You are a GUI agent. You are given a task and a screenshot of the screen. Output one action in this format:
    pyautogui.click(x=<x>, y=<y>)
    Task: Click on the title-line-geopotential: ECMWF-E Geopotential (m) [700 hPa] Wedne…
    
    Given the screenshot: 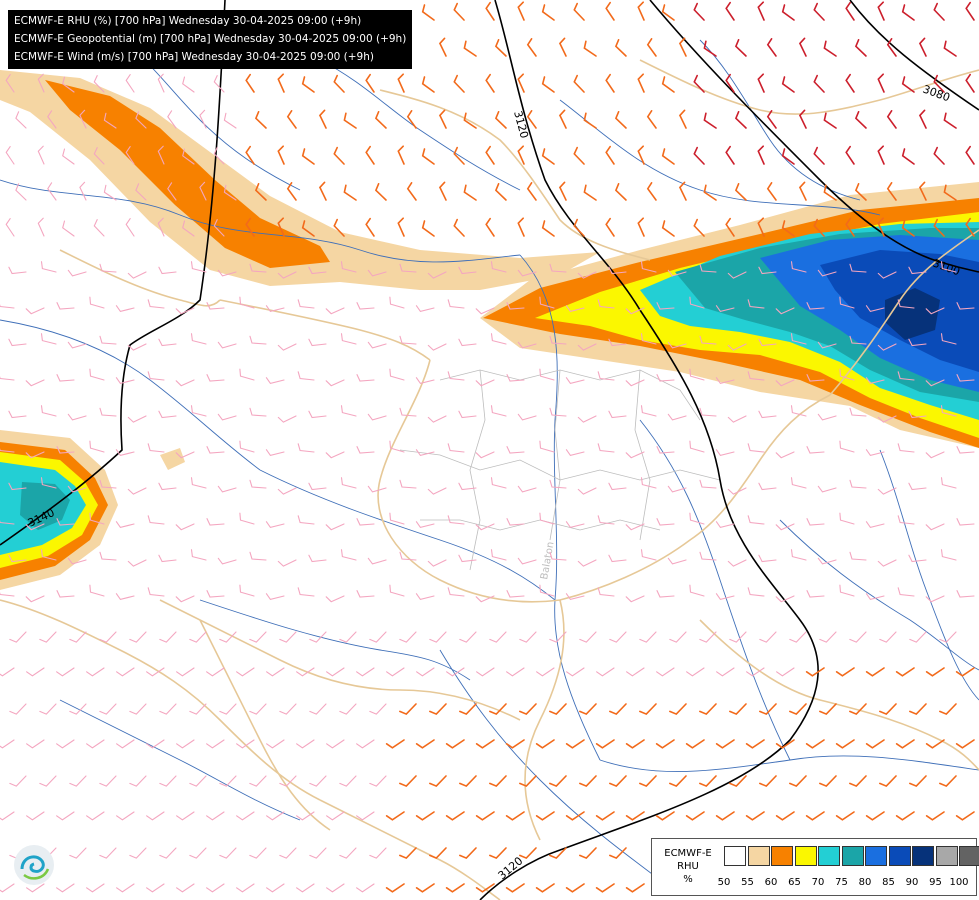 What is the action you would take?
    pyautogui.click(x=210, y=39)
    